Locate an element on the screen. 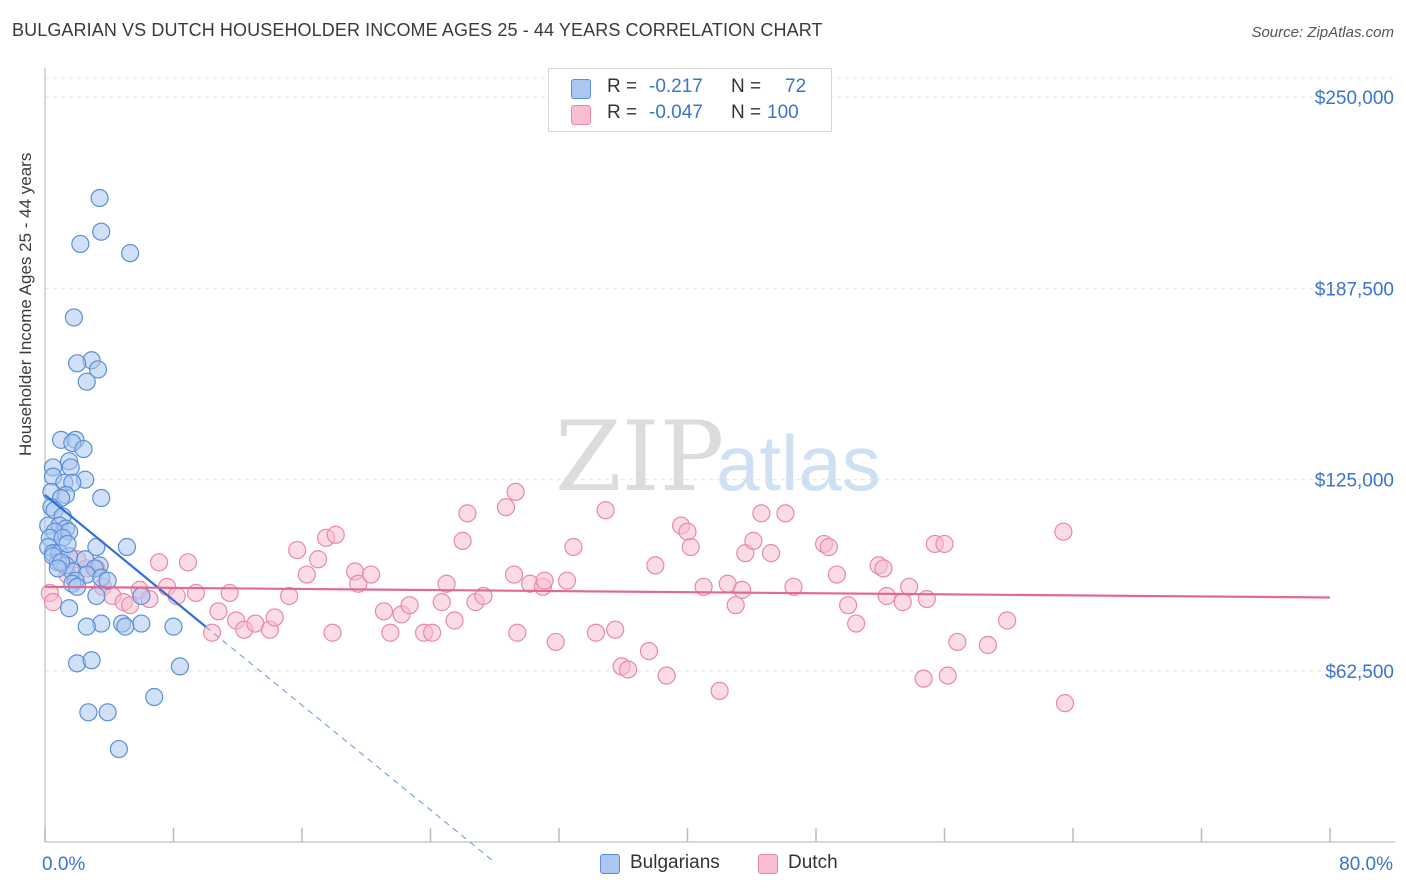 This screenshot has width=1406, height=892. y-axis-label: Householder Income Ages 25 - 44 years is located at coordinates (25, 304).